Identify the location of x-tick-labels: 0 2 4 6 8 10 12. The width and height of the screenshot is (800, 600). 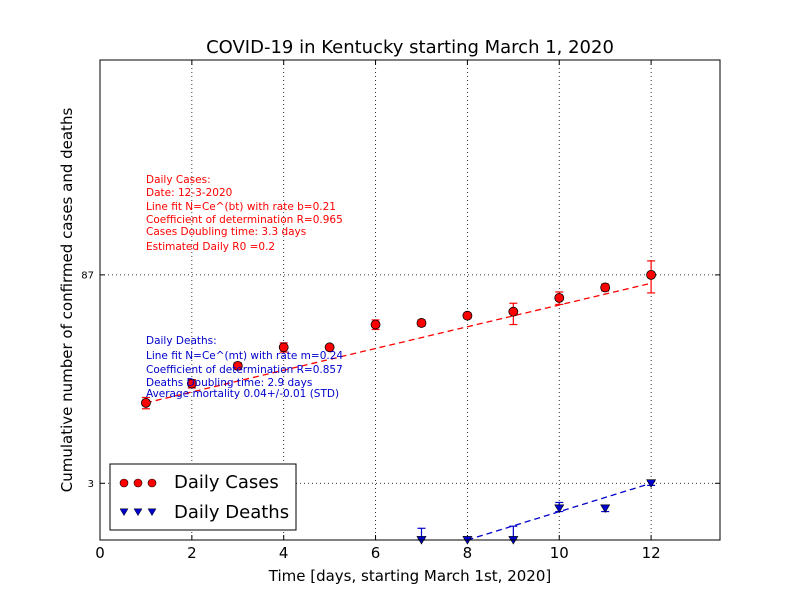
(377, 553).